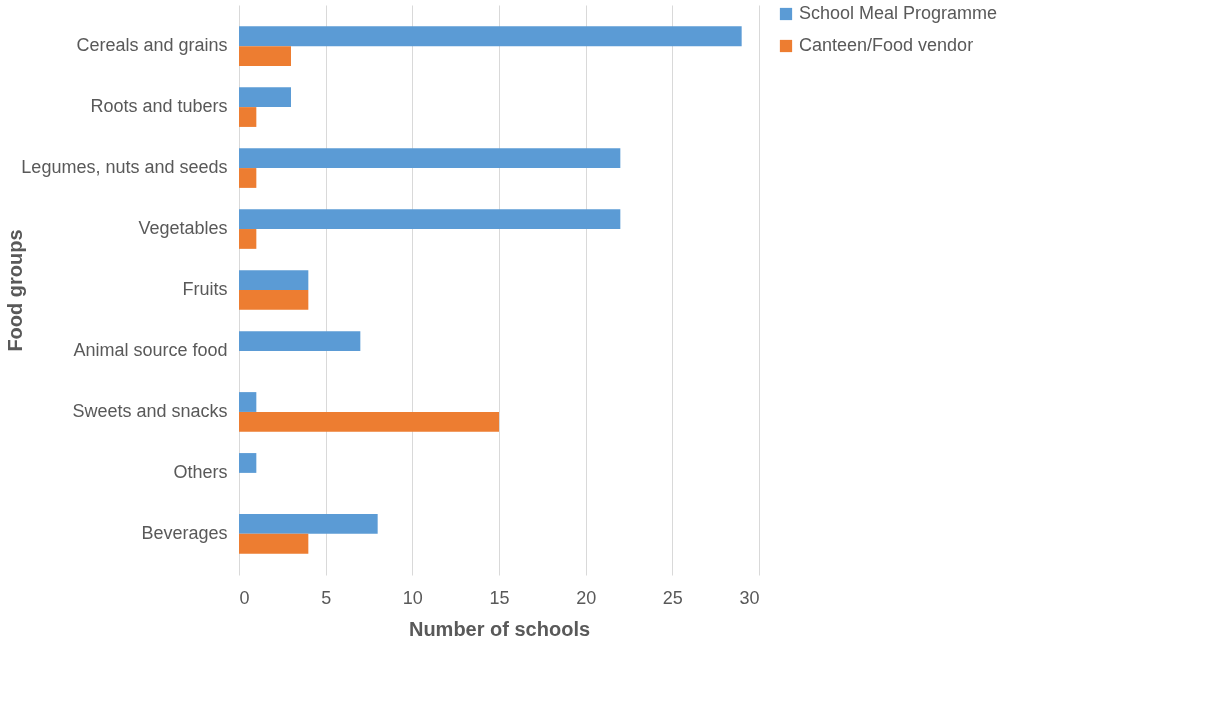  I want to click on x-tick-label: 10, so click(412, 597).